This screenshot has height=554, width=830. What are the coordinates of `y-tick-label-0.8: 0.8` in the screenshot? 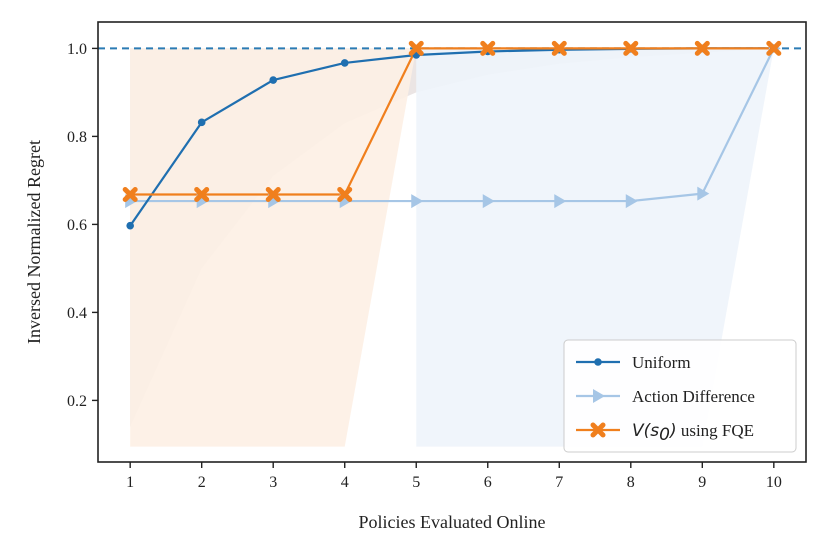 It's located at (77, 137).